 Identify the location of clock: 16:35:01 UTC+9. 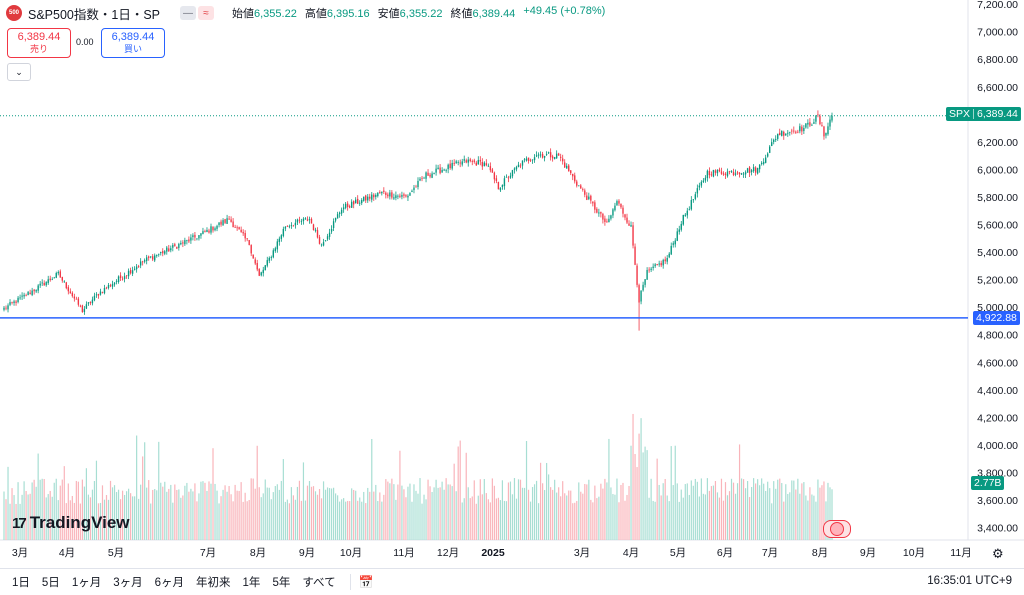
(969, 581).